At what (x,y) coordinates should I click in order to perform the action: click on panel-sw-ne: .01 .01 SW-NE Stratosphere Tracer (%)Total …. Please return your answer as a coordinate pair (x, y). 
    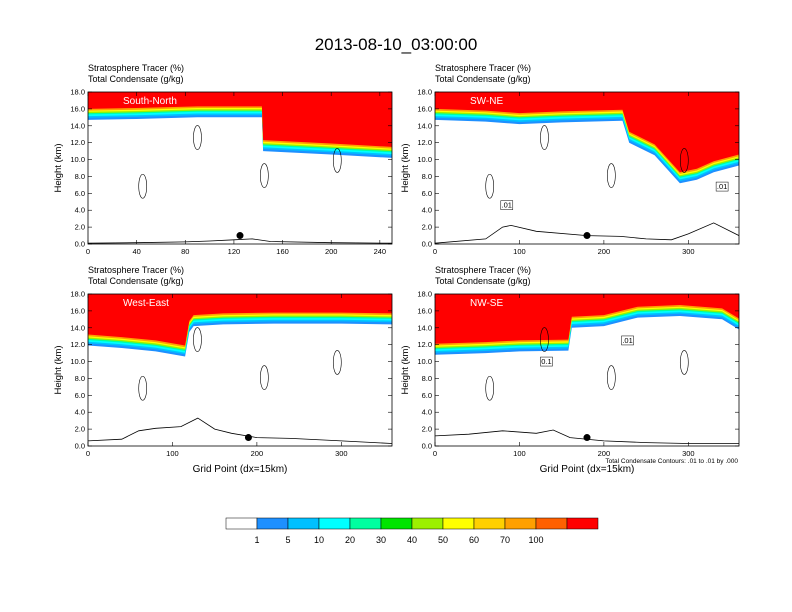
    Looking at the image, I should click on (570, 159).